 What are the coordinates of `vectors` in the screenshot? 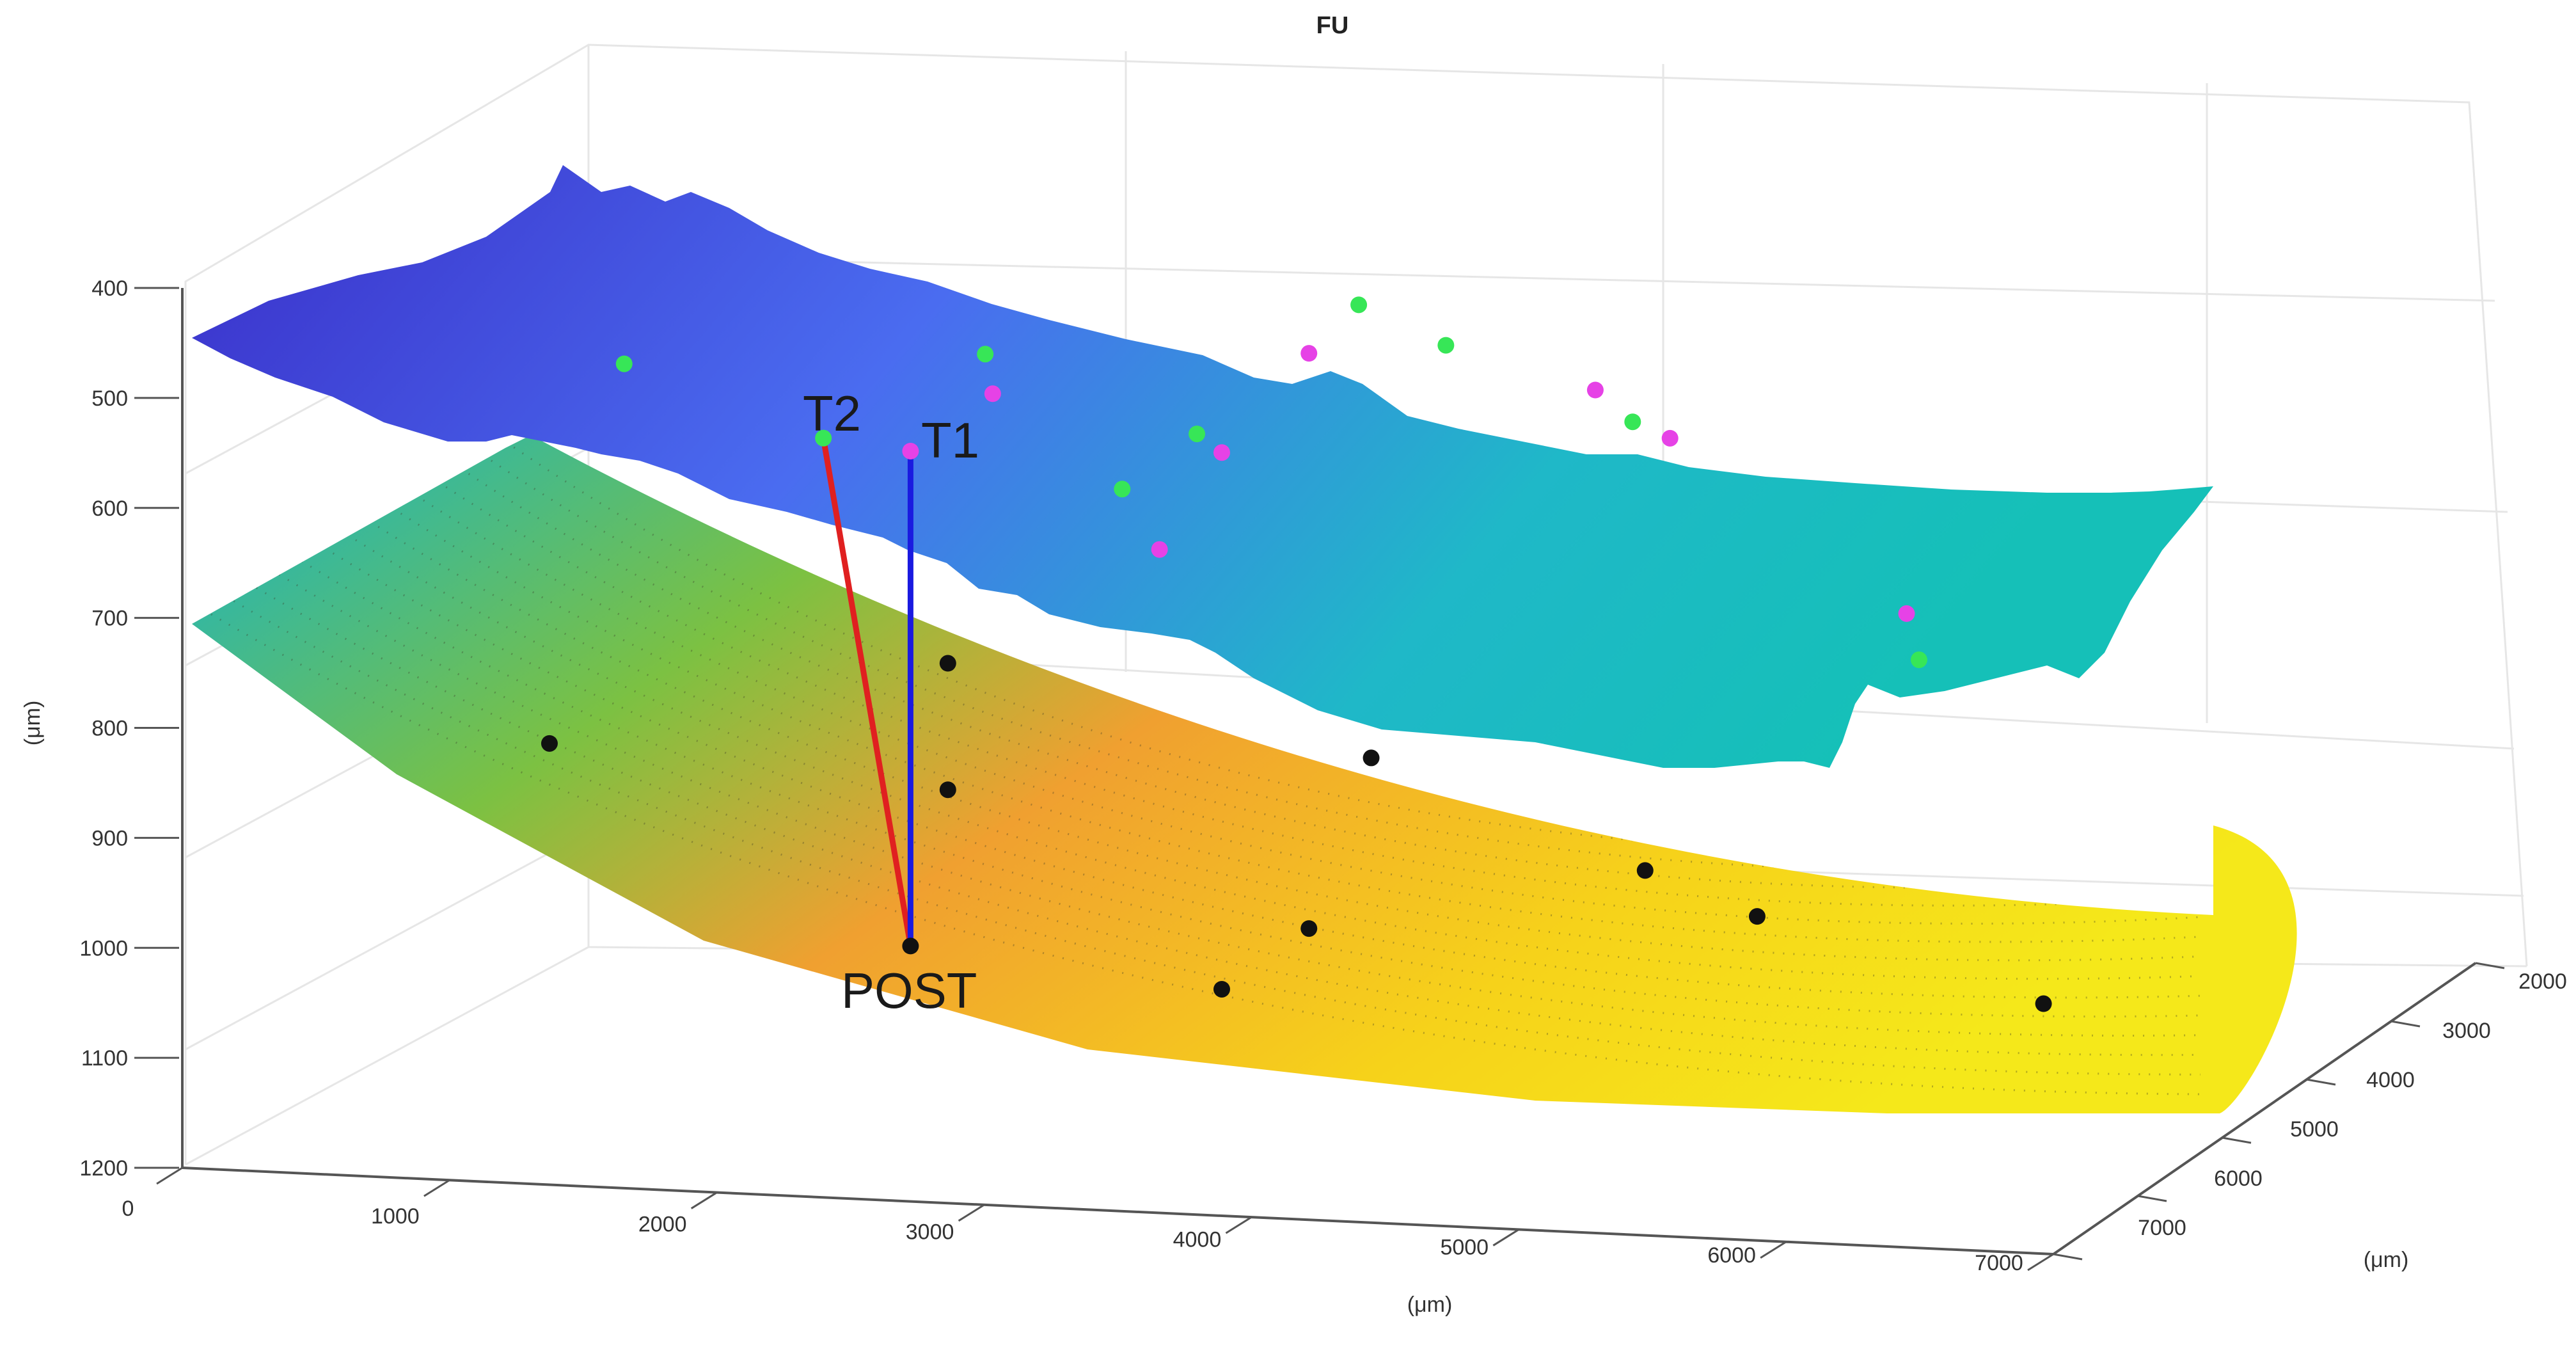 It's located at (866, 692).